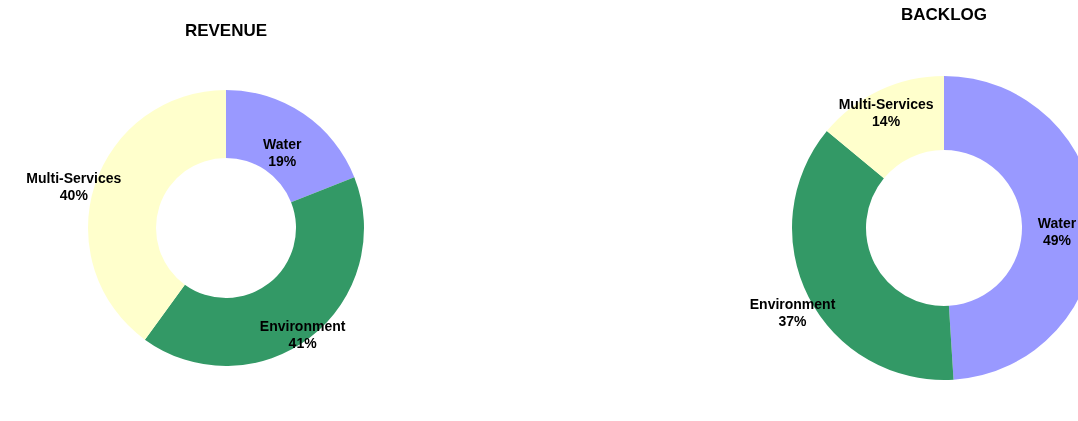 Image resolution: width=1078 pixels, height=421 pixels. What do you see at coordinates (1057, 240) in the screenshot?
I see `data-label: 49%` at bounding box center [1057, 240].